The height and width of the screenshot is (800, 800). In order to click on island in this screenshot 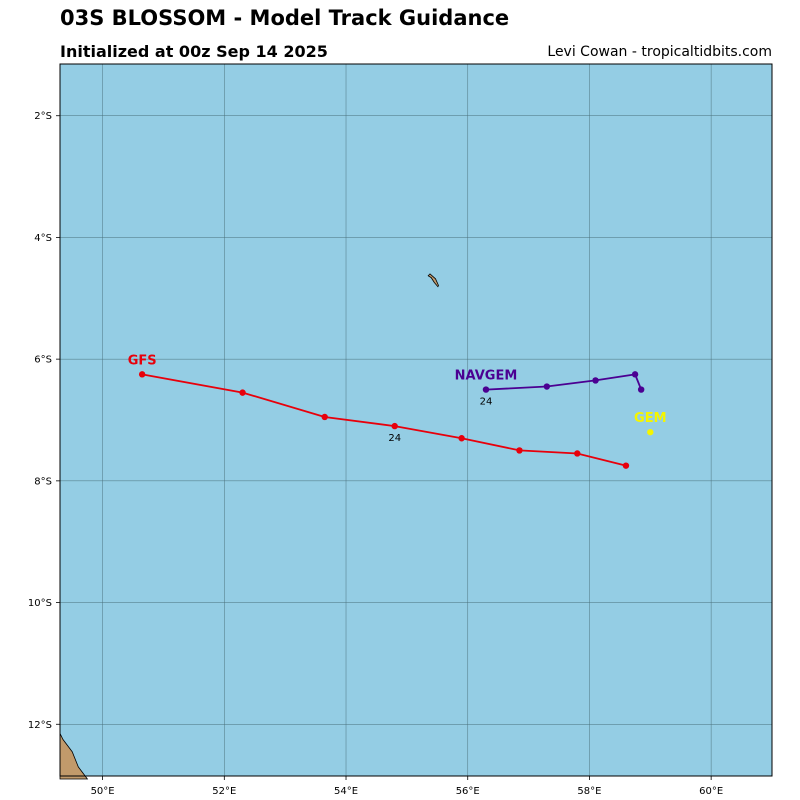, I will do `click(433, 280)`.